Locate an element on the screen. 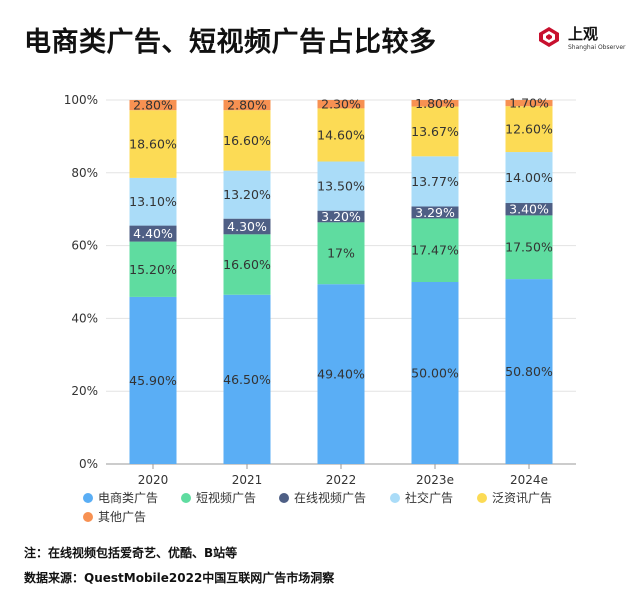 This screenshot has width=640, height=597. data-label: 13.20% is located at coordinates (247, 194).